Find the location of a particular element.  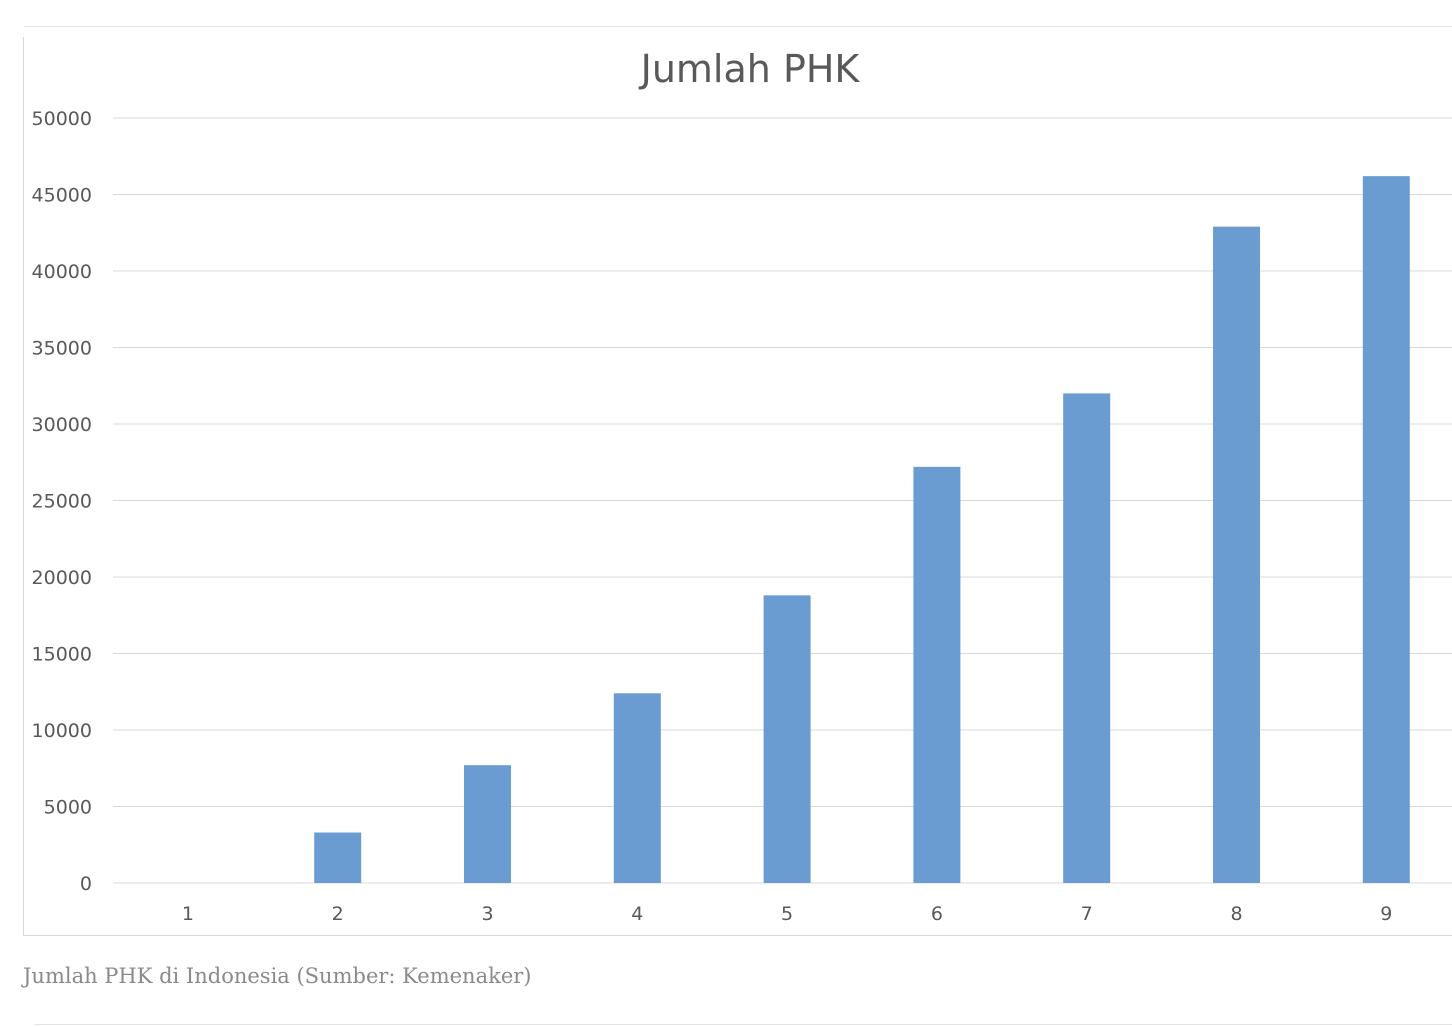

y-tick-label: 40000 is located at coordinates (62, 272).